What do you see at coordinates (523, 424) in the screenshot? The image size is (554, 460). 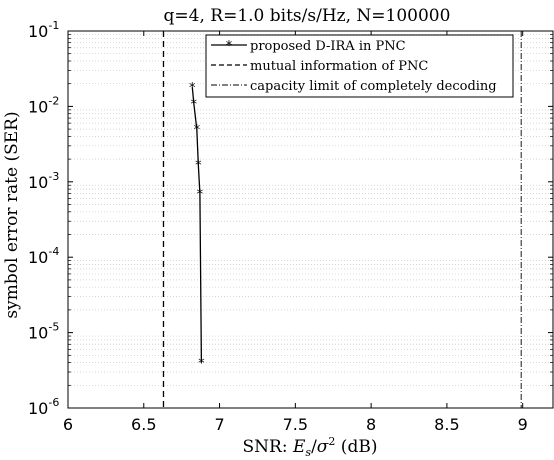 I see `x-tick-label: 9` at bounding box center [523, 424].